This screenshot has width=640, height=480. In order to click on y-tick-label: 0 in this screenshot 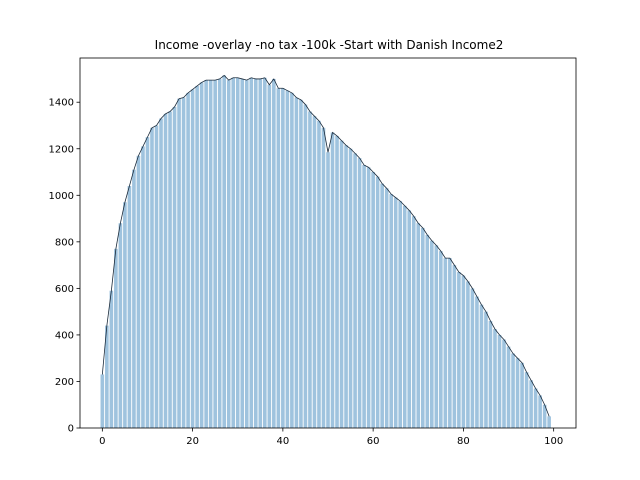, I will do `click(71, 429)`.